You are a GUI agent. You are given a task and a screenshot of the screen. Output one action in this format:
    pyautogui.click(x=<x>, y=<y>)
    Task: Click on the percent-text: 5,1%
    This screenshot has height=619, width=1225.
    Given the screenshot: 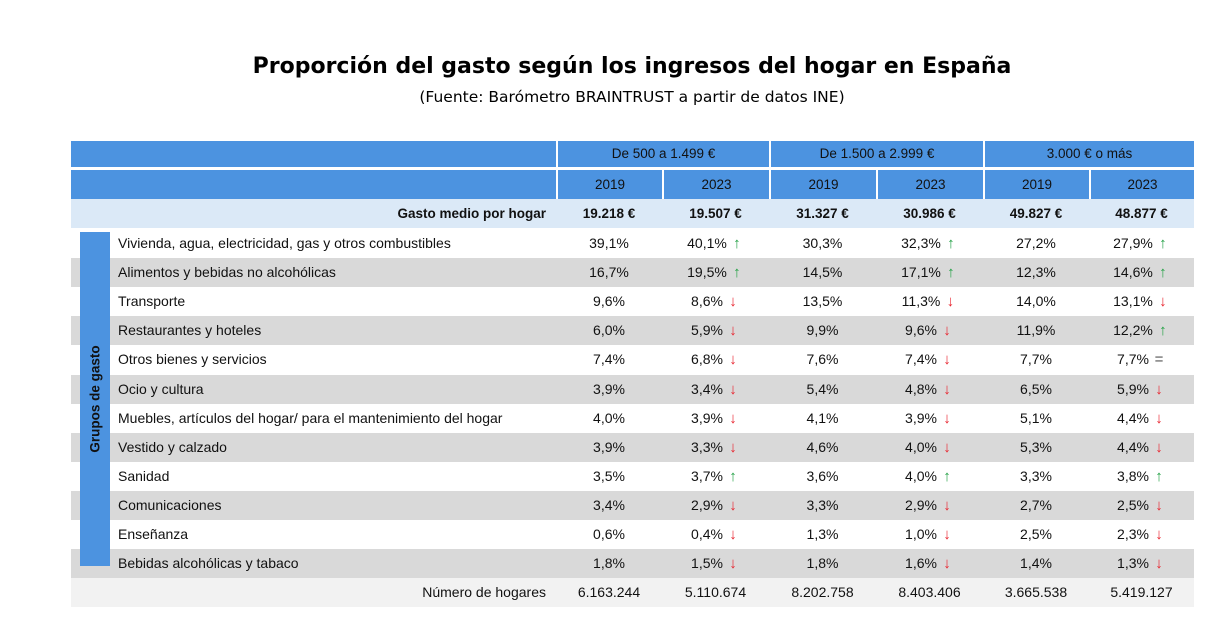 What is the action you would take?
    pyautogui.click(x=1036, y=417)
    